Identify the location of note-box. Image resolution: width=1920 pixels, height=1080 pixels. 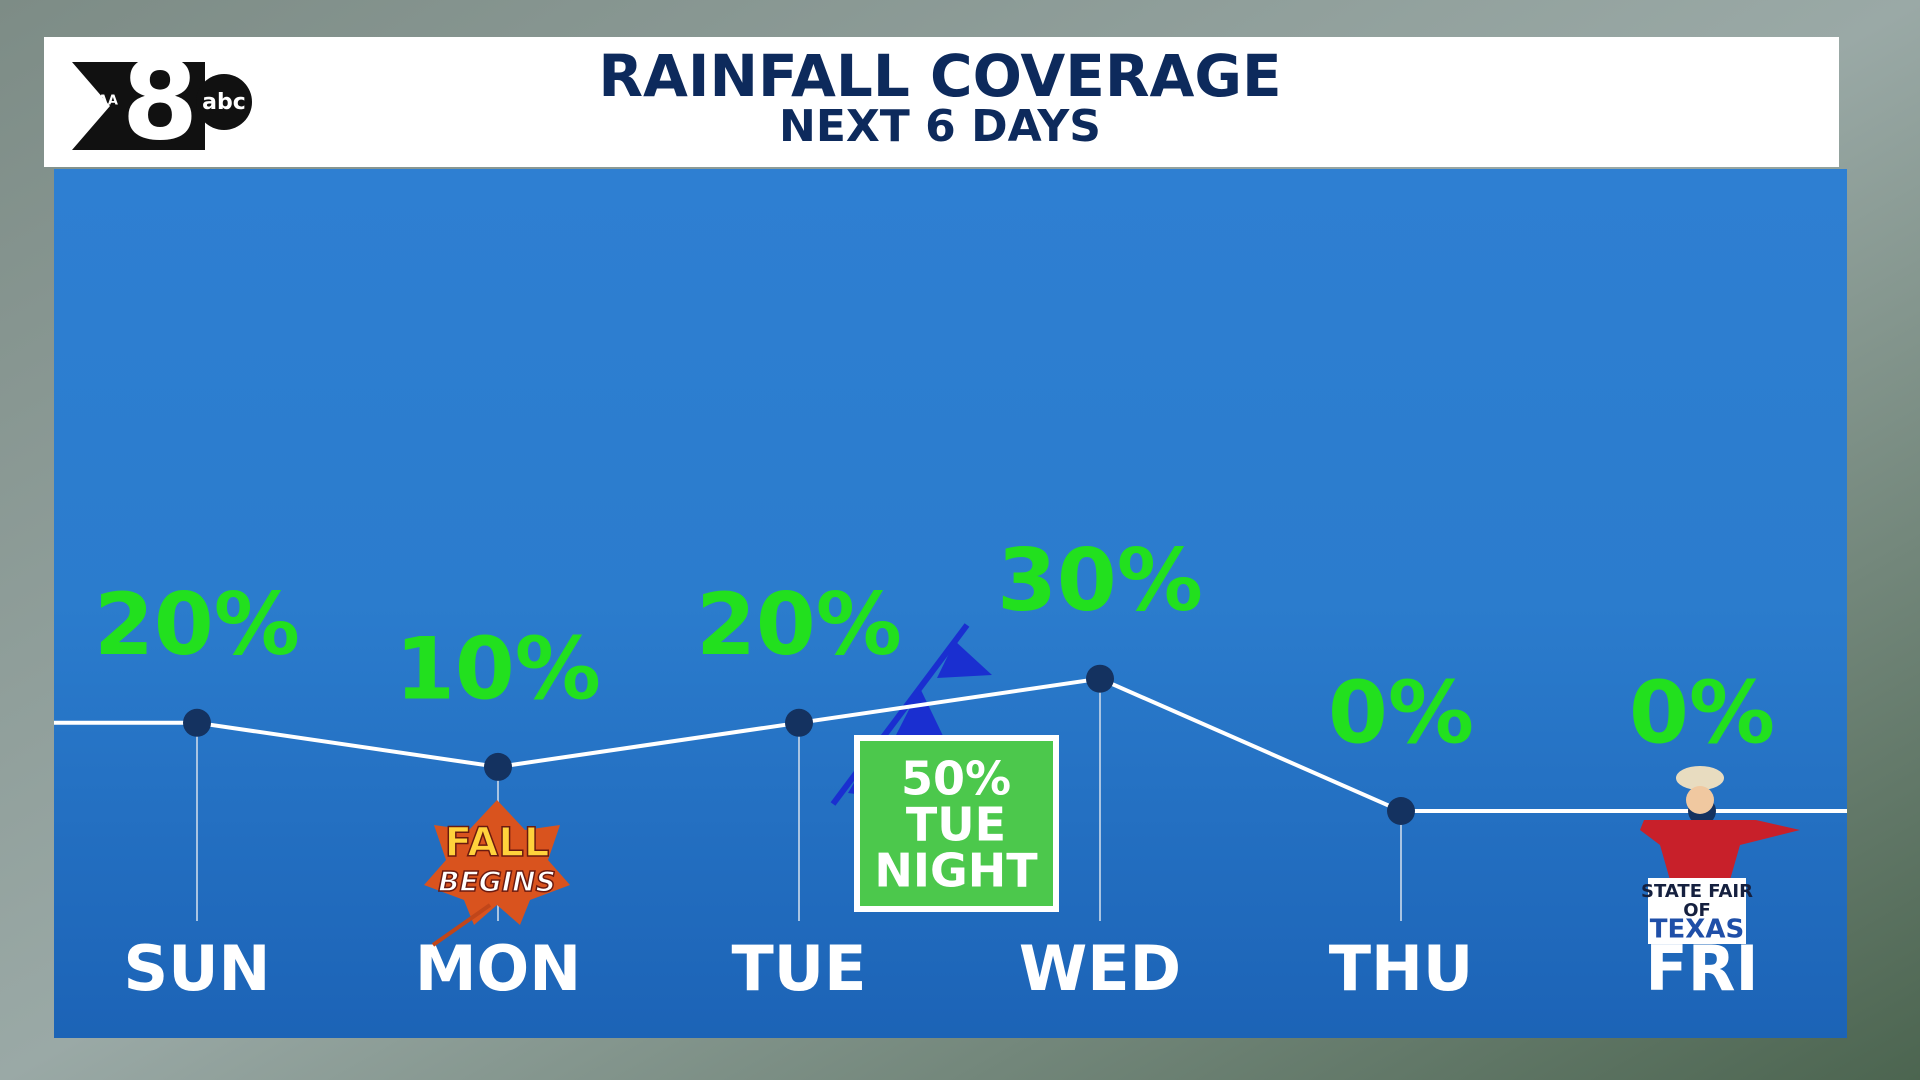
(956, 823).